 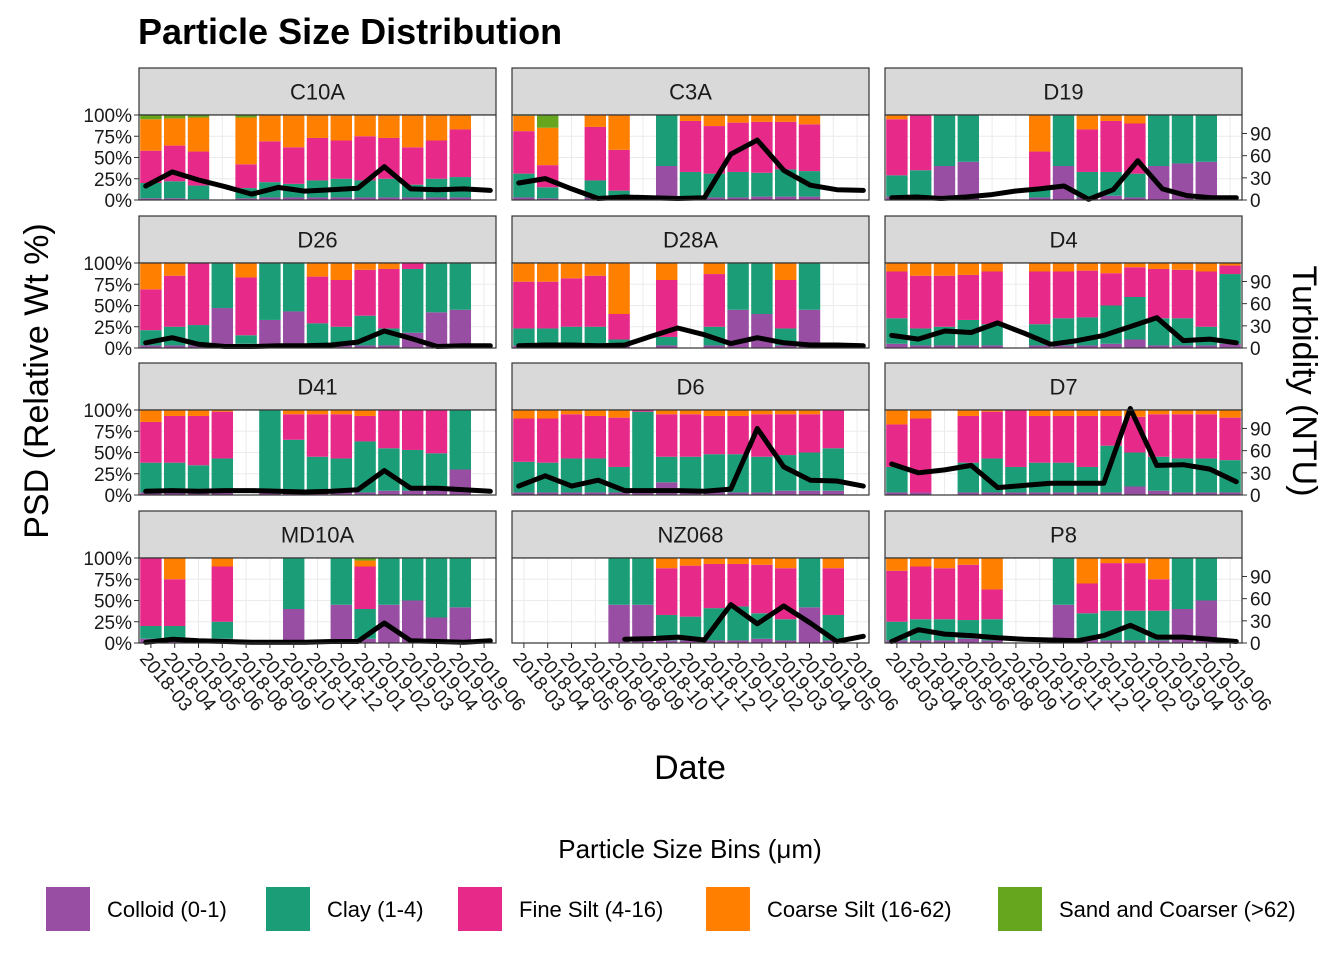 What do you see at coordinates (480, 909) in the screenshot?
I see `legend-key` at bounding box center [480, 909].